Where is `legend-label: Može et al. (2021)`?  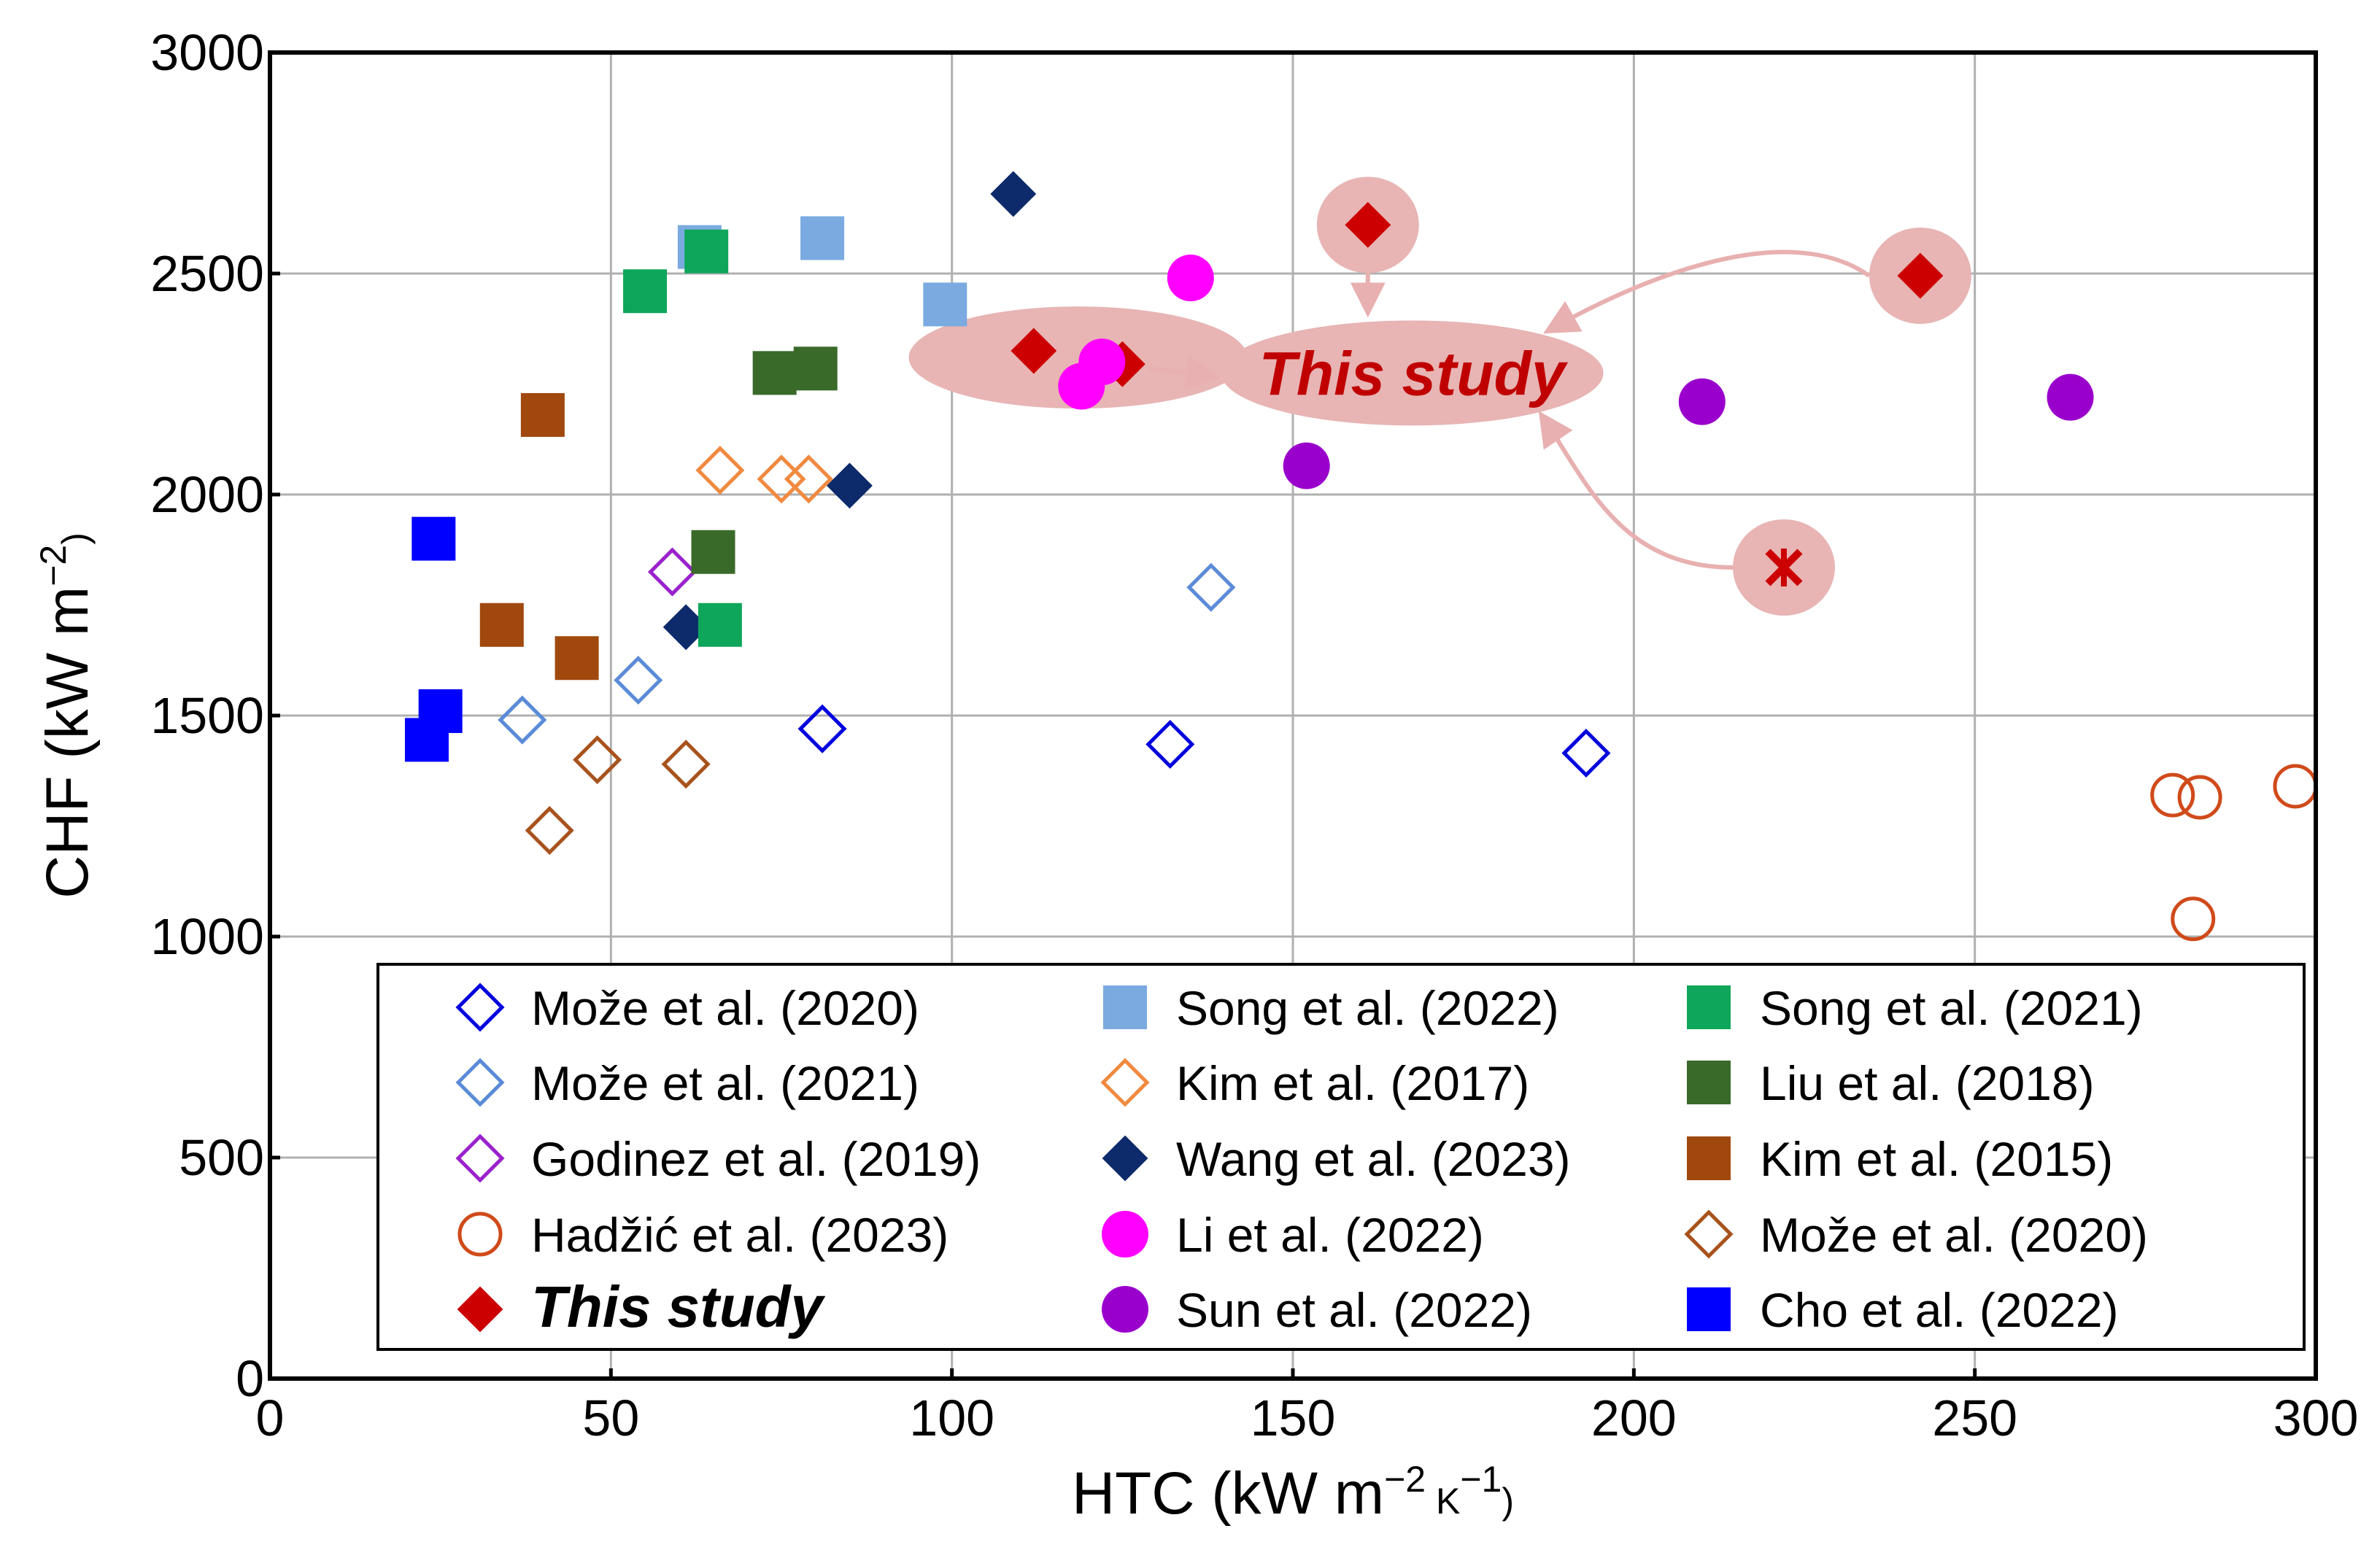
legend-label: Može et al. (2021) is located at coordinates (725, 1083).